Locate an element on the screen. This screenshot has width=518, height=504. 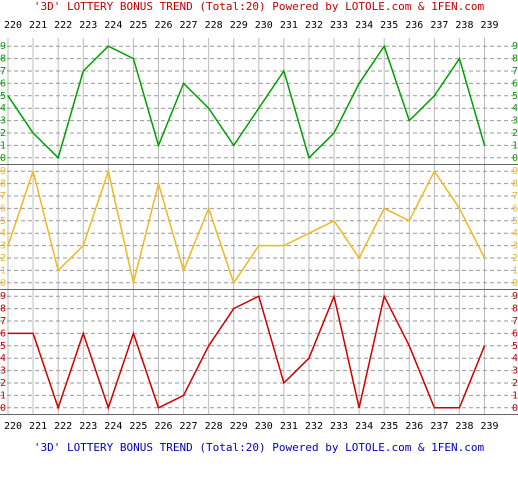
x-tick-label-bottom: 223 is located at coordinates (88, 426).